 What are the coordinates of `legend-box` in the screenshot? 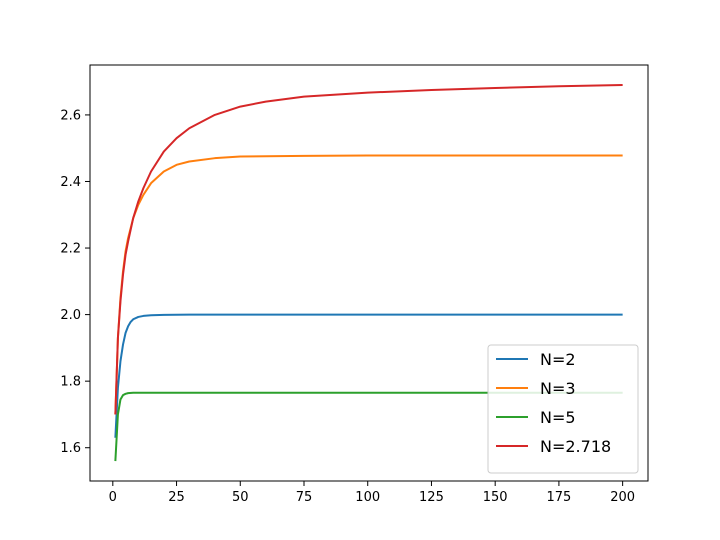 It's located at (563, 409).